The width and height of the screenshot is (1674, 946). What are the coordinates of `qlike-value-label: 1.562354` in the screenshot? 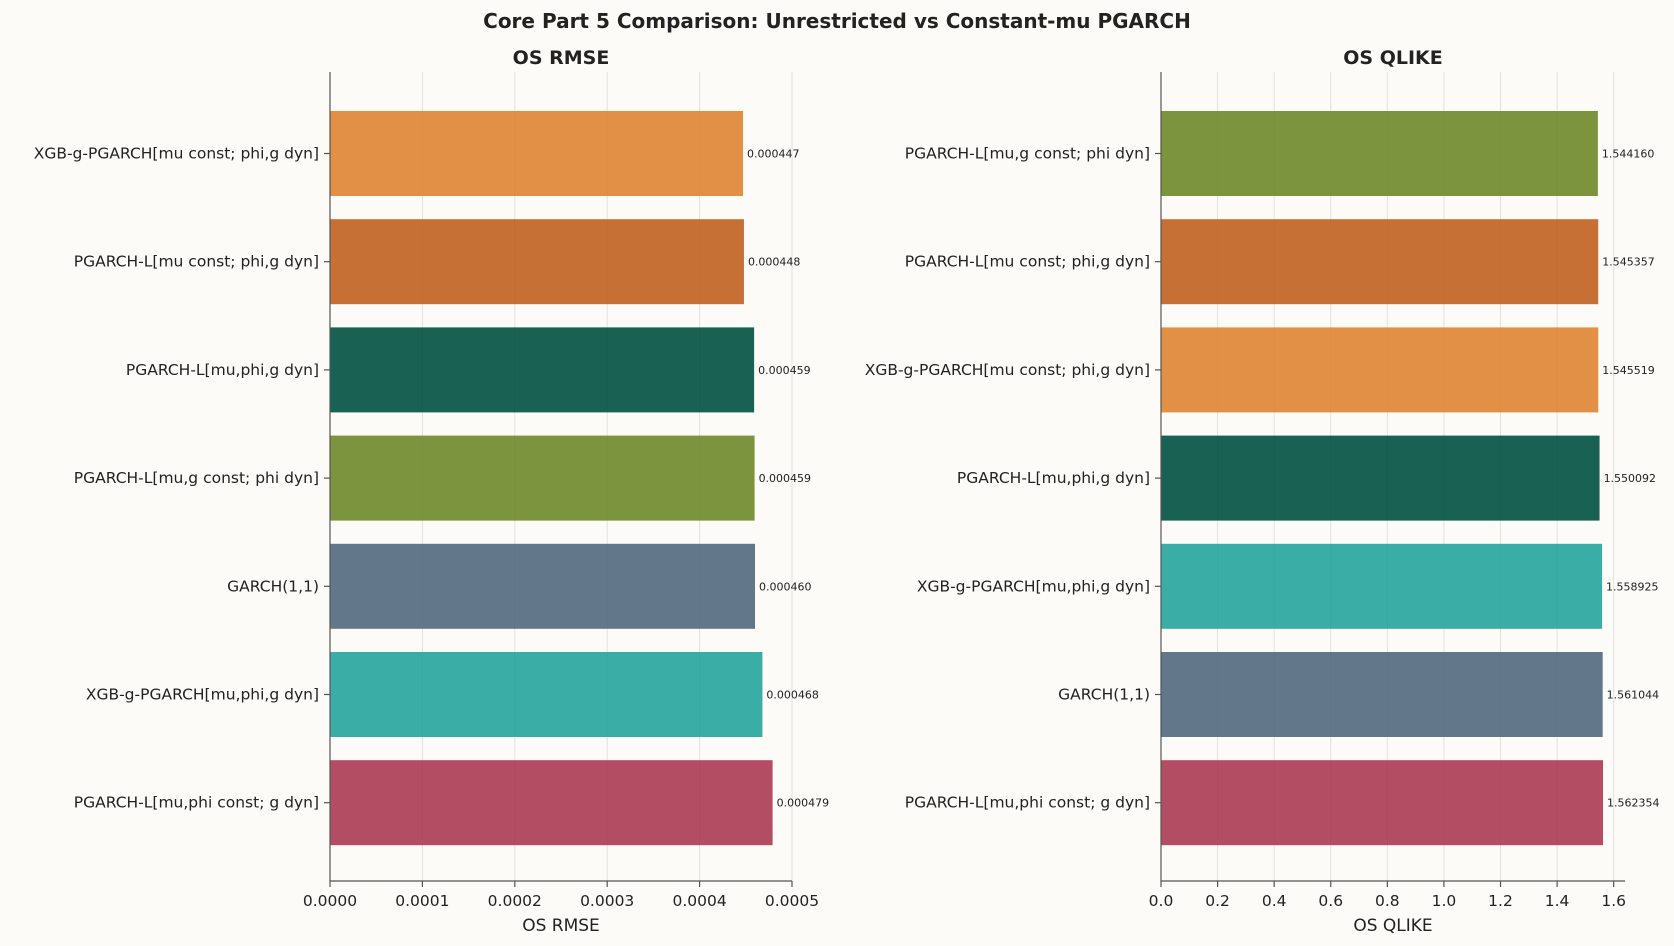 It's located at (1633, 803).